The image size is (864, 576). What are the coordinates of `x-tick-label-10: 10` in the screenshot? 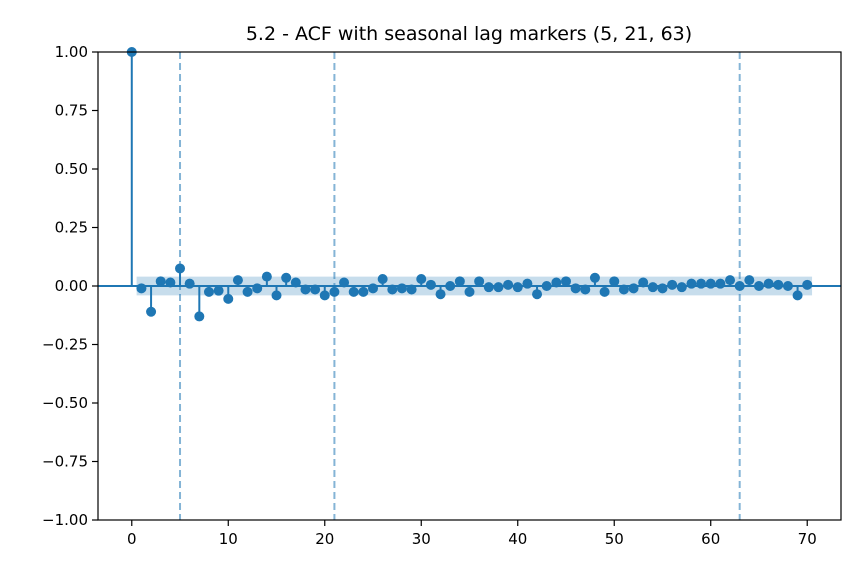 It's located at (228, 539).